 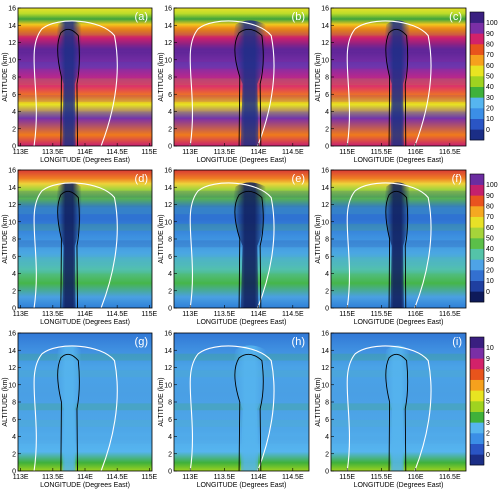 I want to click on panel-label: (i), so click(x=457, y=342).